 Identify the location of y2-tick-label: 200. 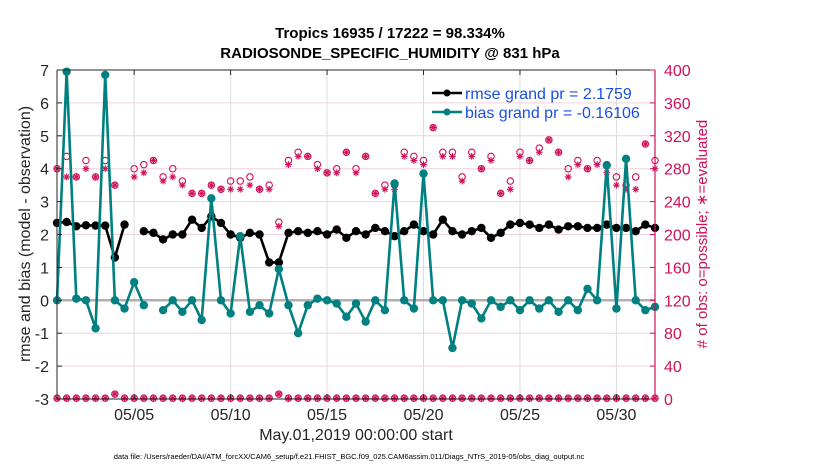
(677, 236).